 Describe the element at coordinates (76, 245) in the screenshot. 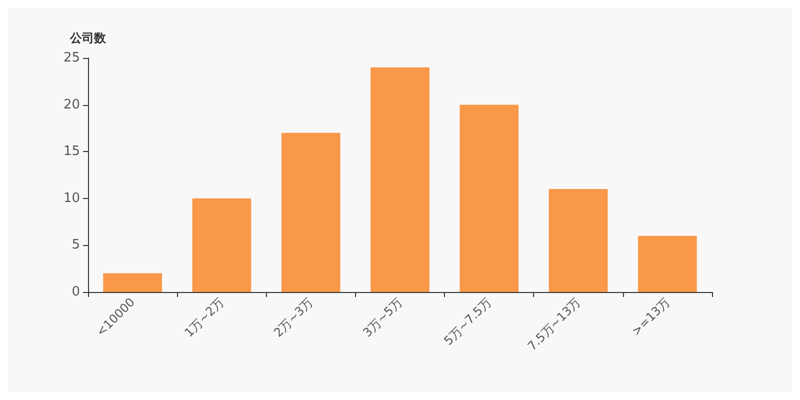

I see `y-tick-label: 5` at that location.